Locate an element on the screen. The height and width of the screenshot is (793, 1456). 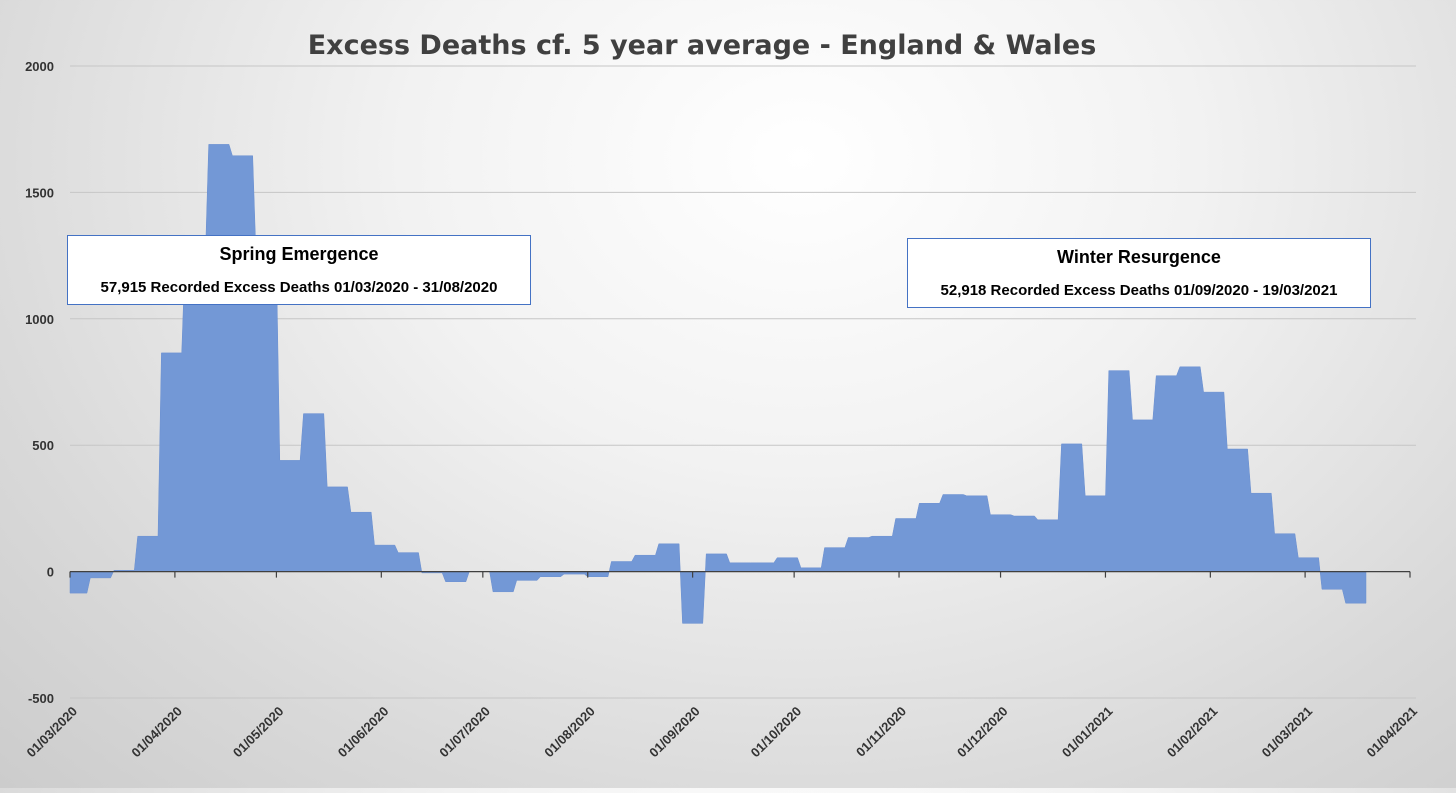
xtick-label-10: 01/01/2021 is located at coordinates (1087, 732).